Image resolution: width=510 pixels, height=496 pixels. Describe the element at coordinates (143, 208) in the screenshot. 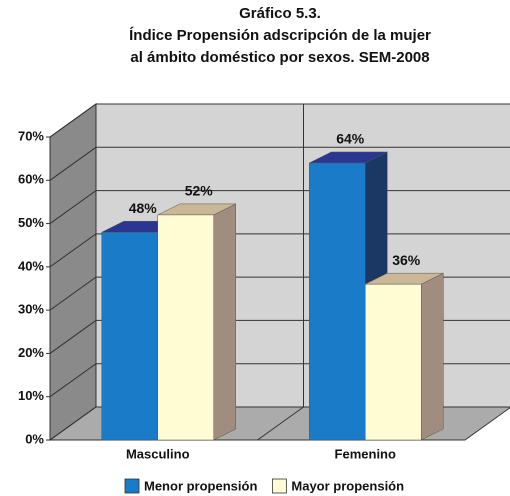

I see `data-label: 48%` at that location.